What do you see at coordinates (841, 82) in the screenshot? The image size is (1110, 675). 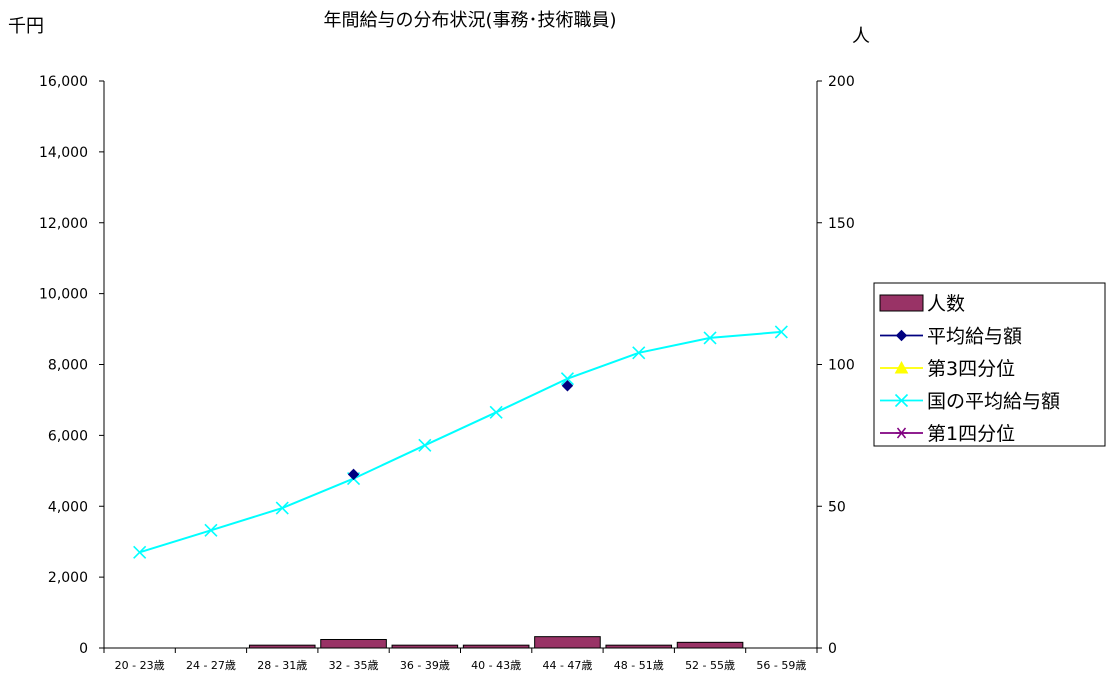 I see `right-axis-tick-label: 200` at bounding box center [841, 82].